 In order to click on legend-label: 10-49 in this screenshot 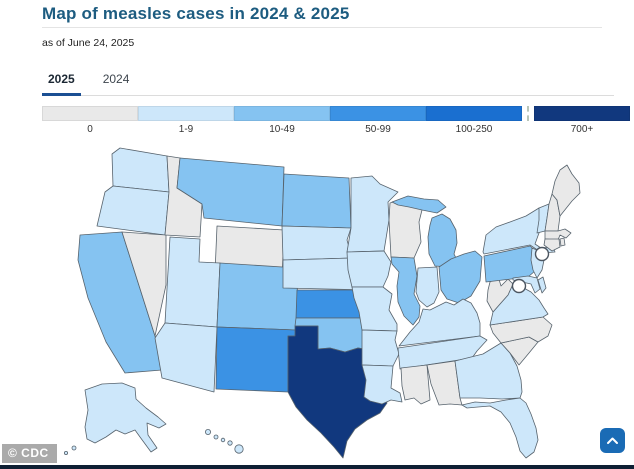, I will do `click(282, 129)`.